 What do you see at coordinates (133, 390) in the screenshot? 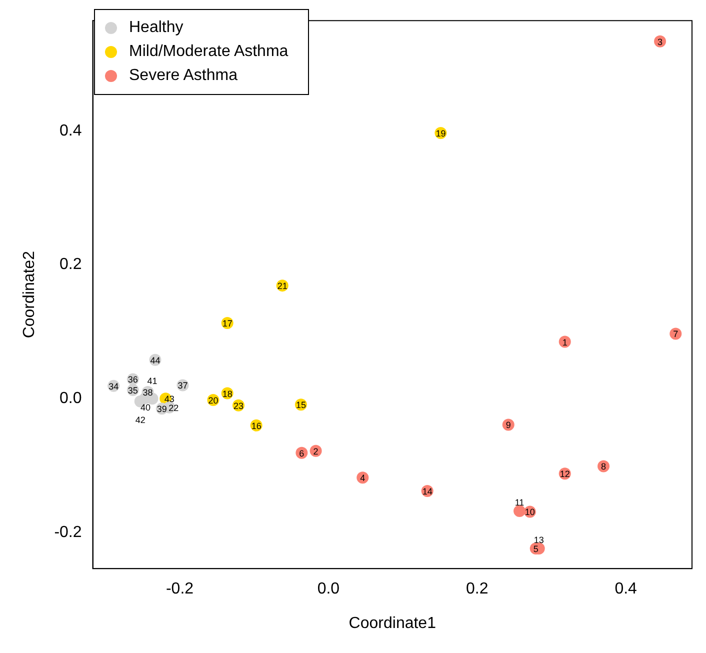
I see `annotation: 35` at bounding box center [133, 390].